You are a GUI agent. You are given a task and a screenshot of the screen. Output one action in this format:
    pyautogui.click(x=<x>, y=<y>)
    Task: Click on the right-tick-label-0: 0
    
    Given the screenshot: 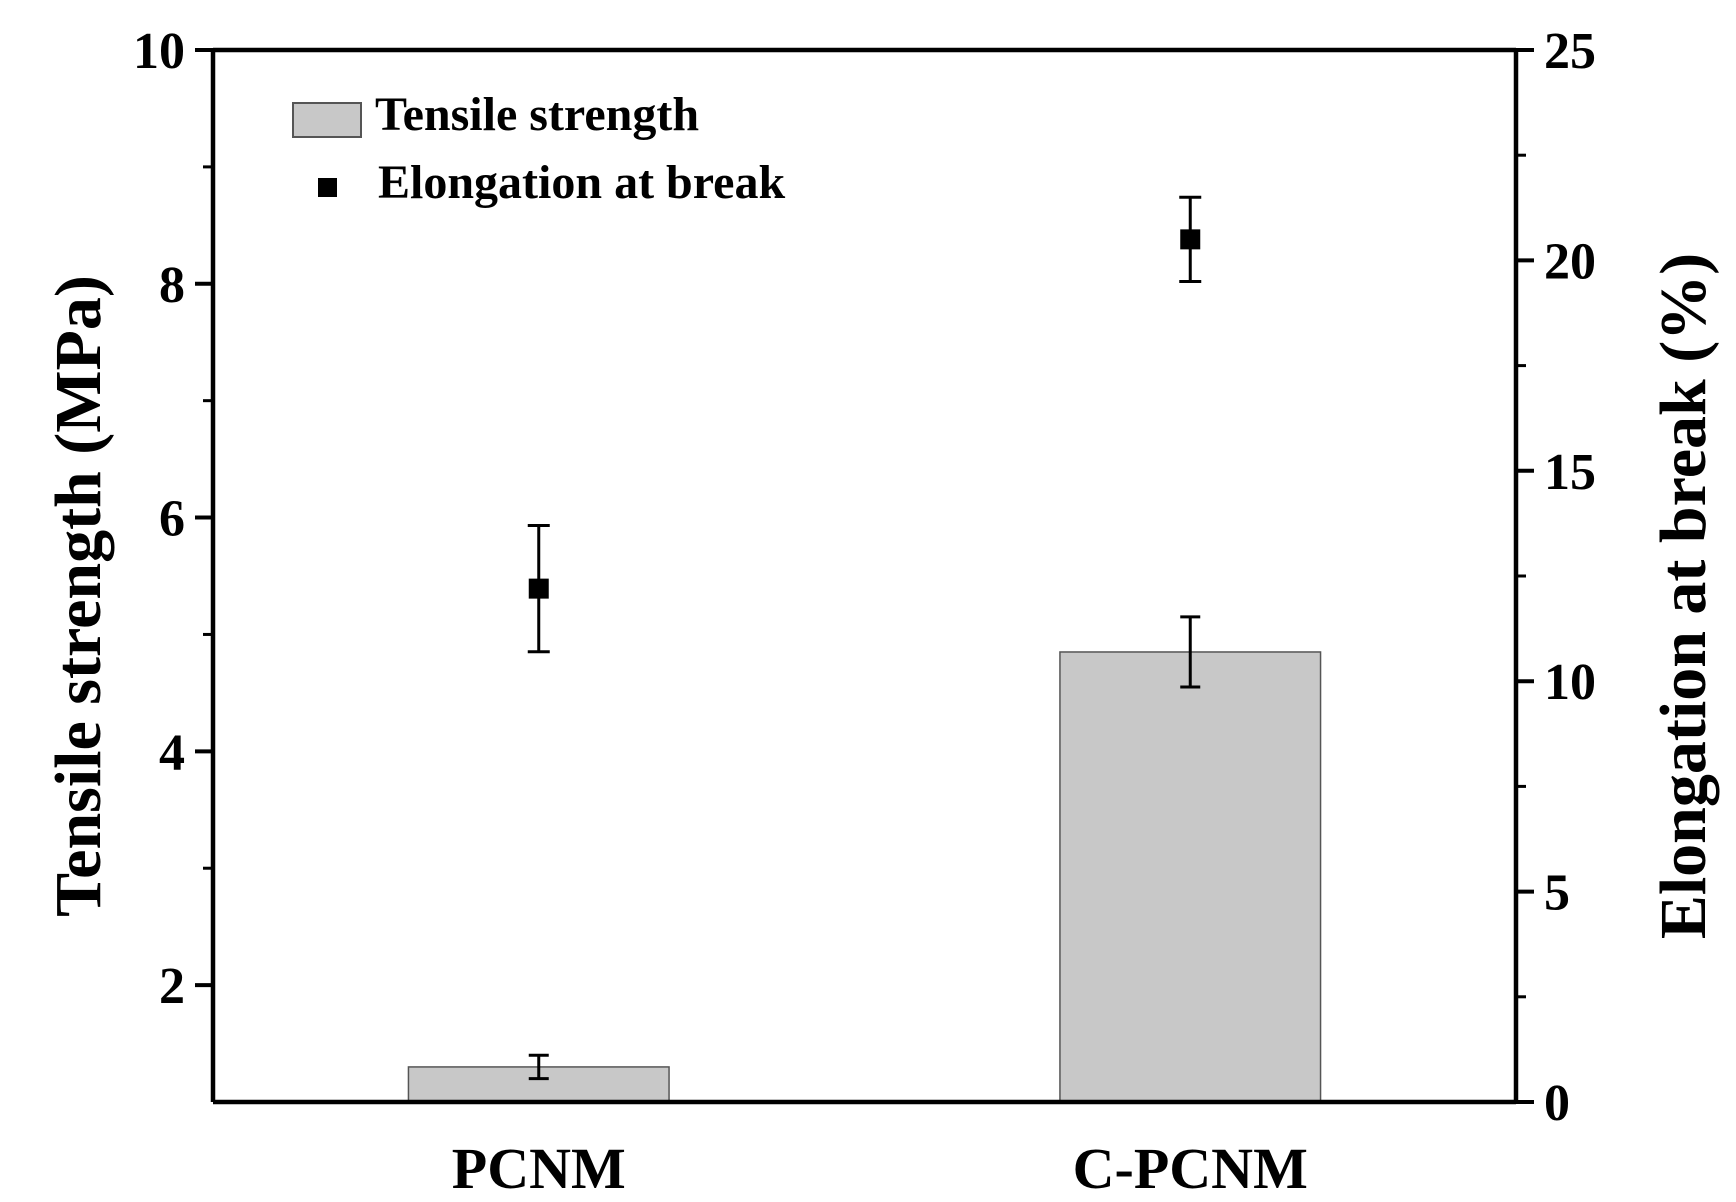 What is the action you would take?
    pyautogui.click(x=1557, y=1103)
    